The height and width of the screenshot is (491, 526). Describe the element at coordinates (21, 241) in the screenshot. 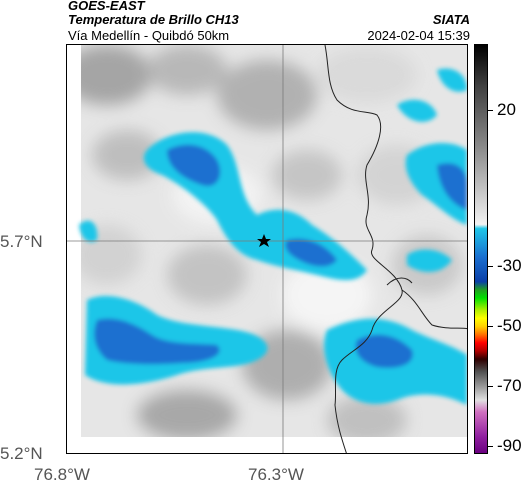

I see `lat-label-5-7: 5.7°N` at that location.